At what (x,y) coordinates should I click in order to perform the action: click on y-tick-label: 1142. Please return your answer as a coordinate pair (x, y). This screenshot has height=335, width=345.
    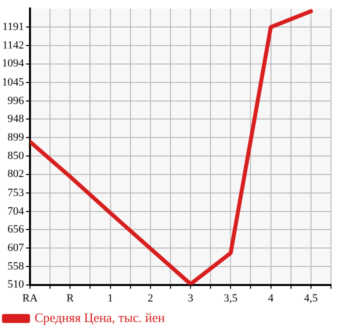
    Looking at the image, I should click on (13, 46).